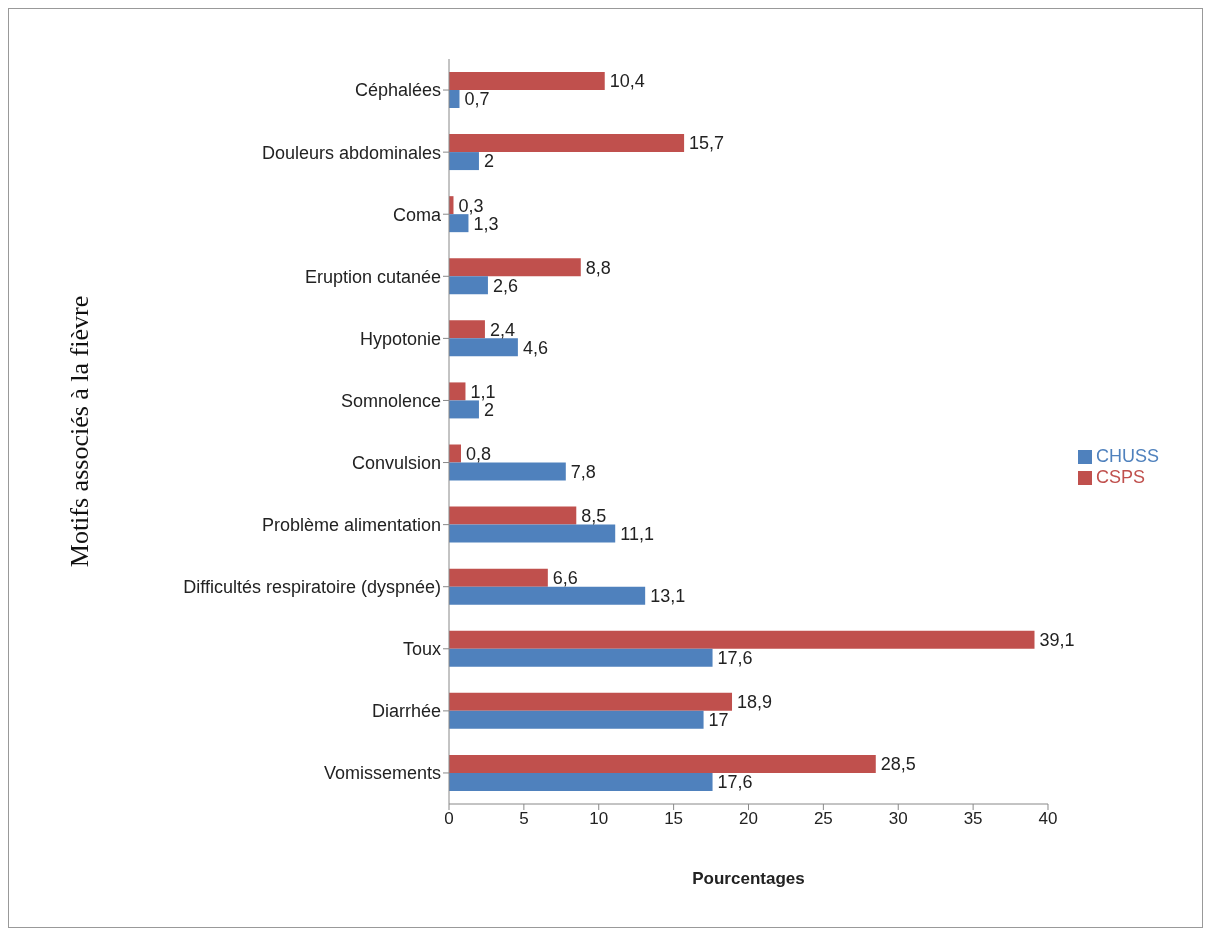  I want to click on x-tick-label: 5, so click(524, 819).